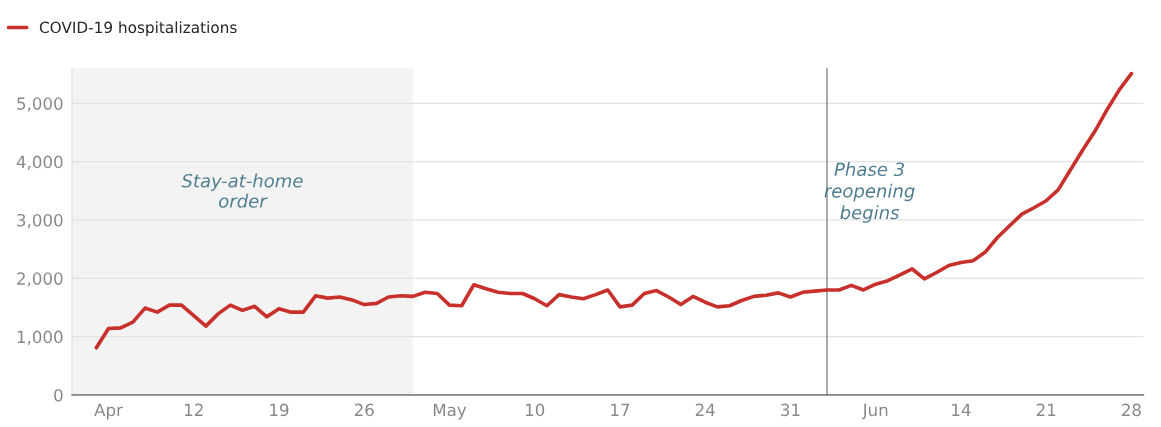 This screenshot has width=1161, height=427. What do you see at coordinates (705, 409) in the screenshot?
I see `x-tick-label: 24` at bounding box center [705, 409].